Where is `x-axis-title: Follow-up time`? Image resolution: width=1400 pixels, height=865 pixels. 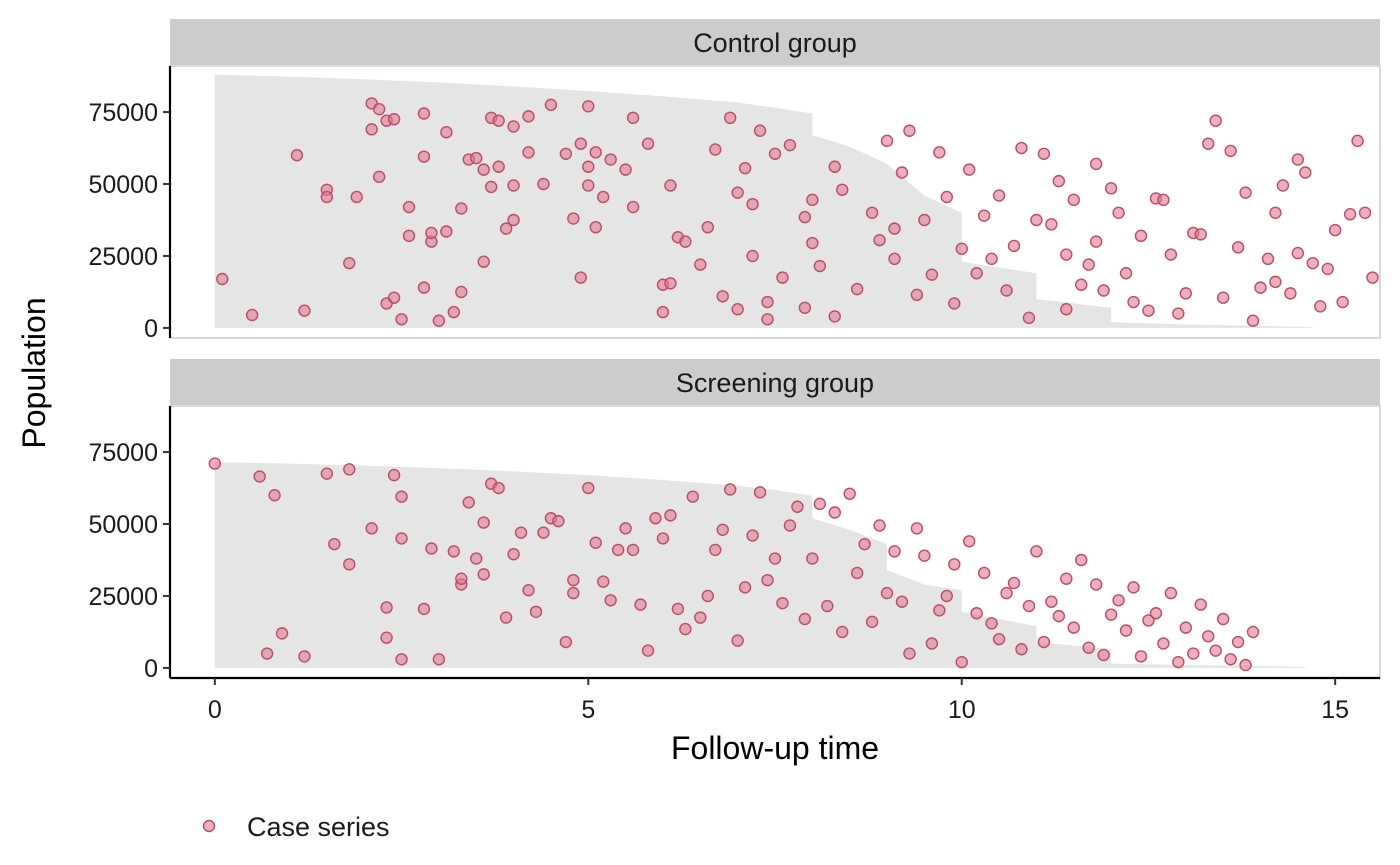 x-axis-title: Follow-up time is located at coordinates (775, 748).